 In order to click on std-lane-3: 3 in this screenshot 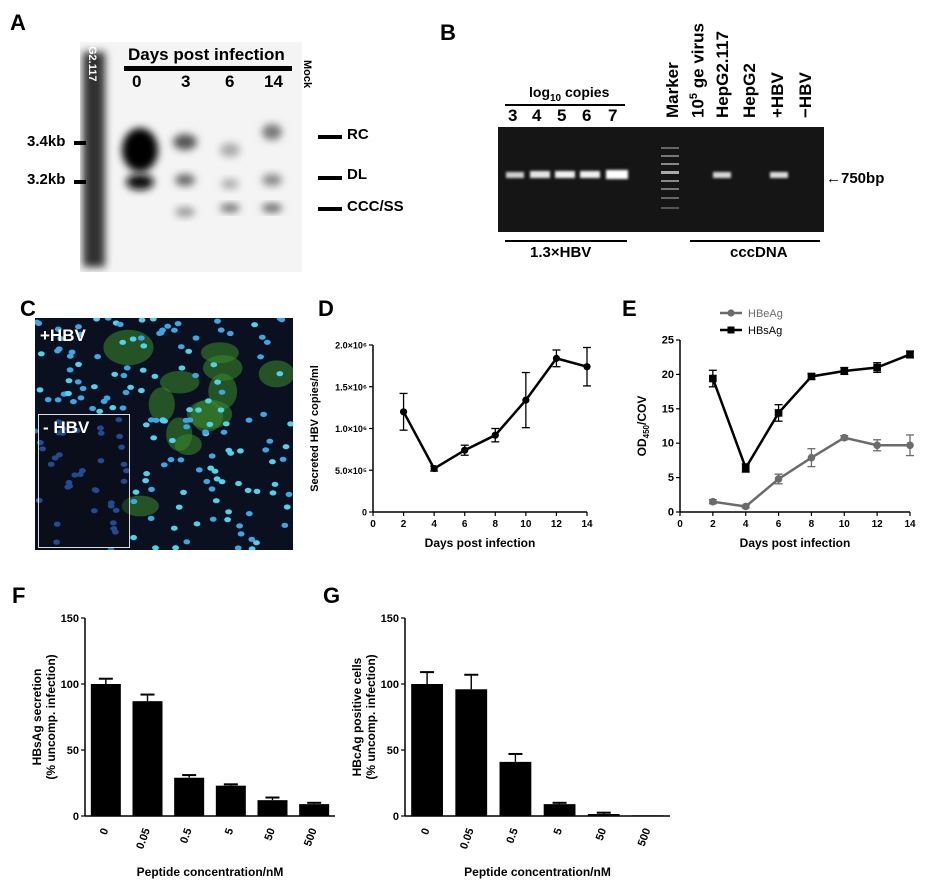, I will do `click(513, 115)`.